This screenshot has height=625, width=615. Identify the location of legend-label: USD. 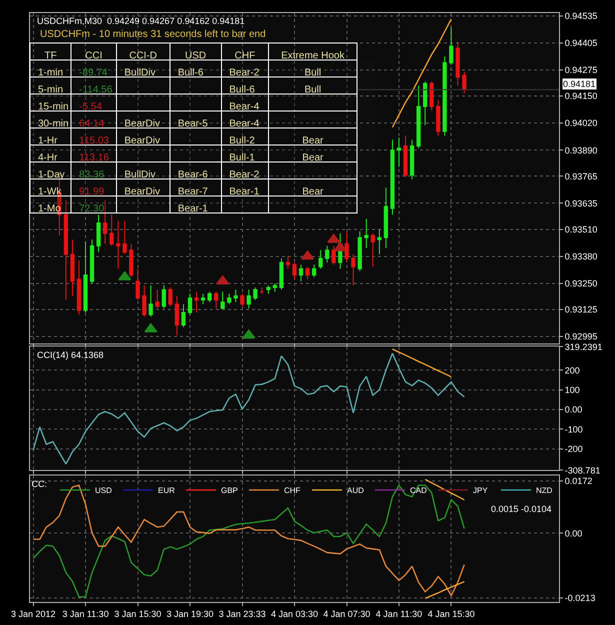
(103, 491).